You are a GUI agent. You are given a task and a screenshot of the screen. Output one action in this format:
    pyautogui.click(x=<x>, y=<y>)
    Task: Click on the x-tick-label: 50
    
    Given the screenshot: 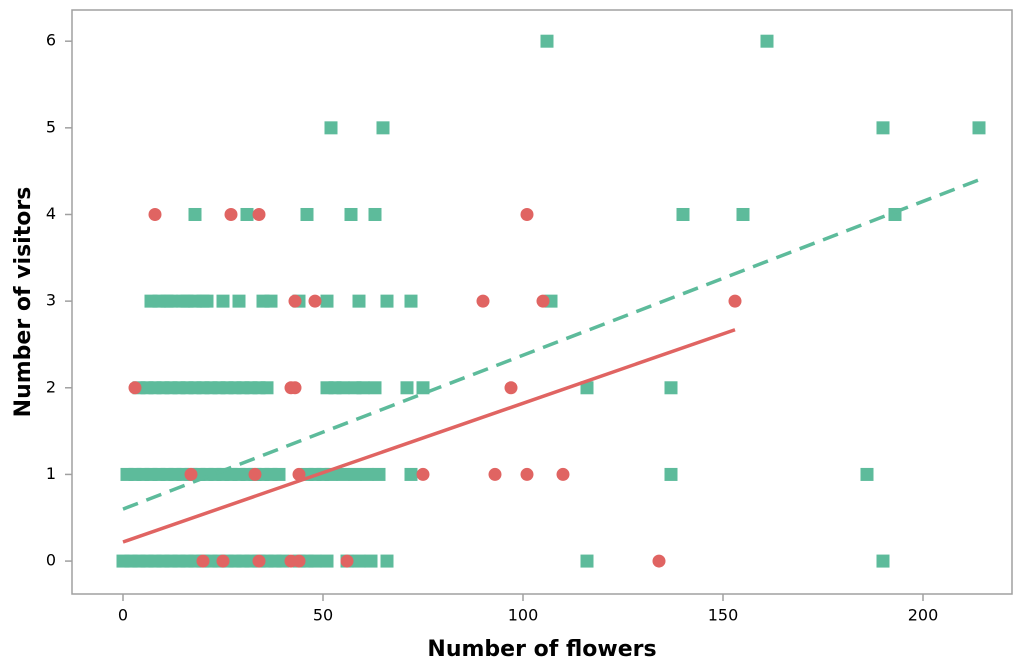 What is the action you would take?
    pyautogui.click(x=323, y=615)
    